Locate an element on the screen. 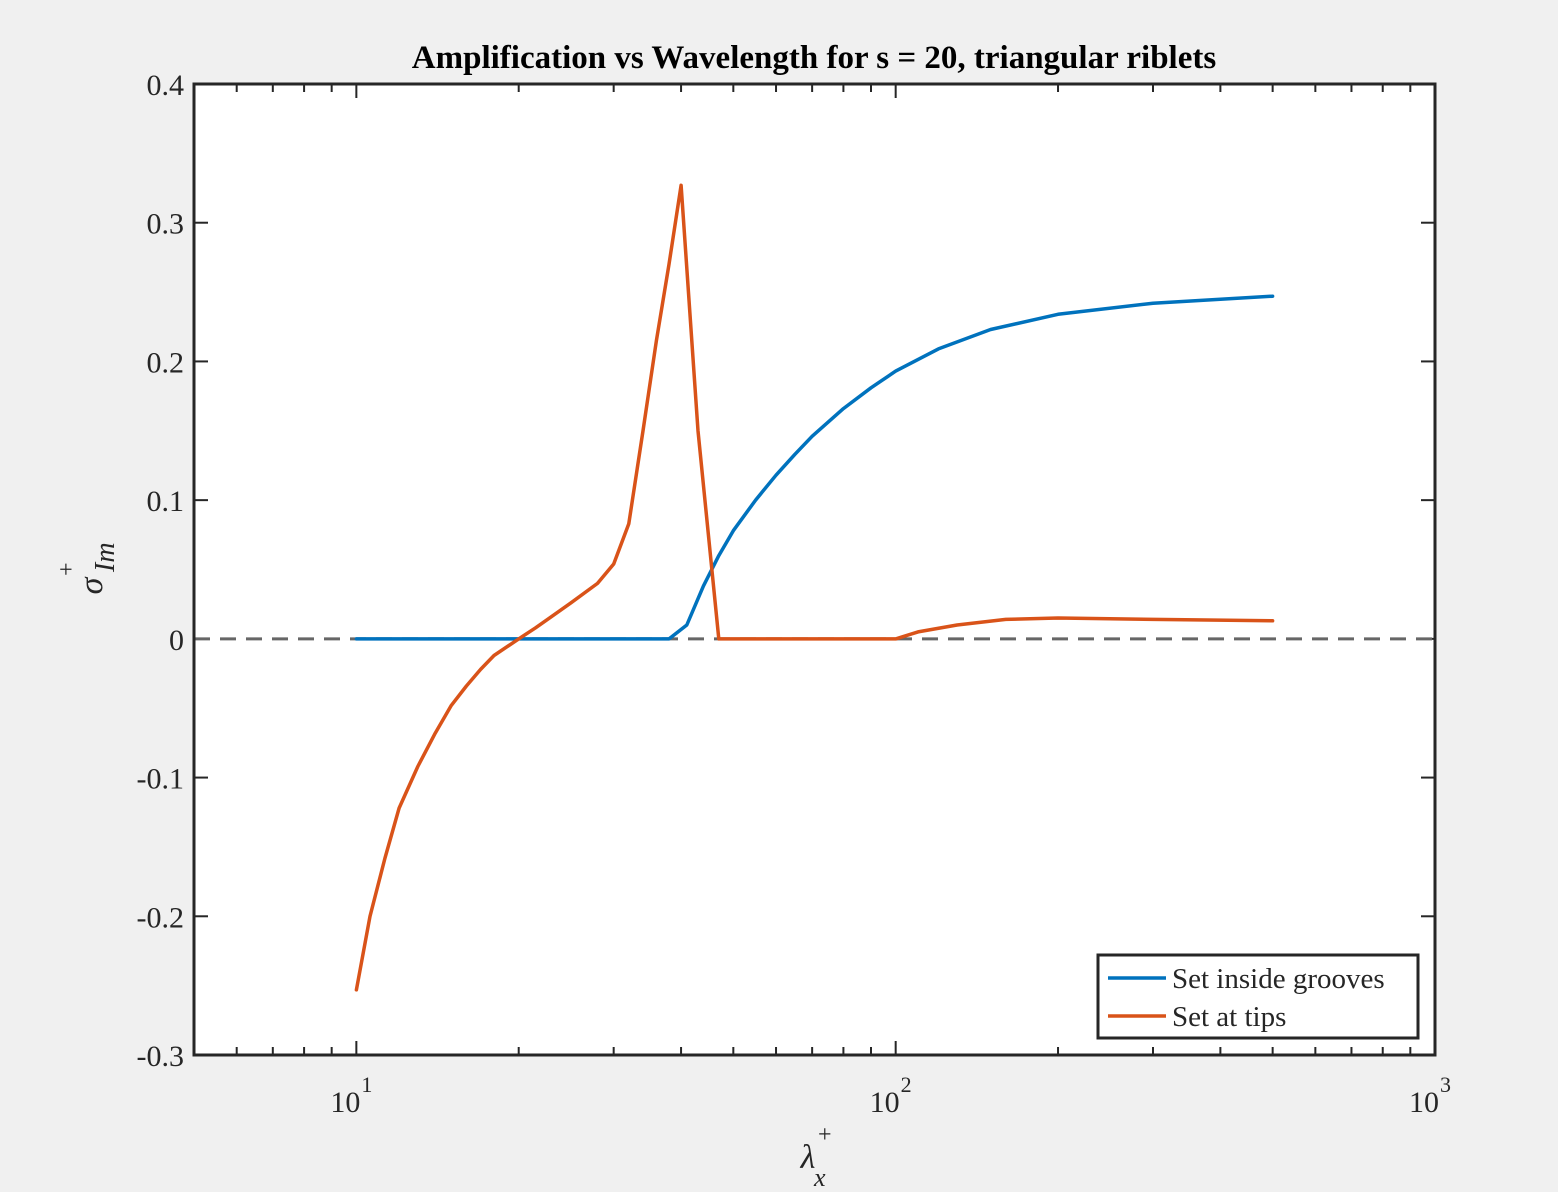 The height and width of the screenshot is (1192, 1558). x-tick-label-exp: 2 is located at coordinates (906, 1084).